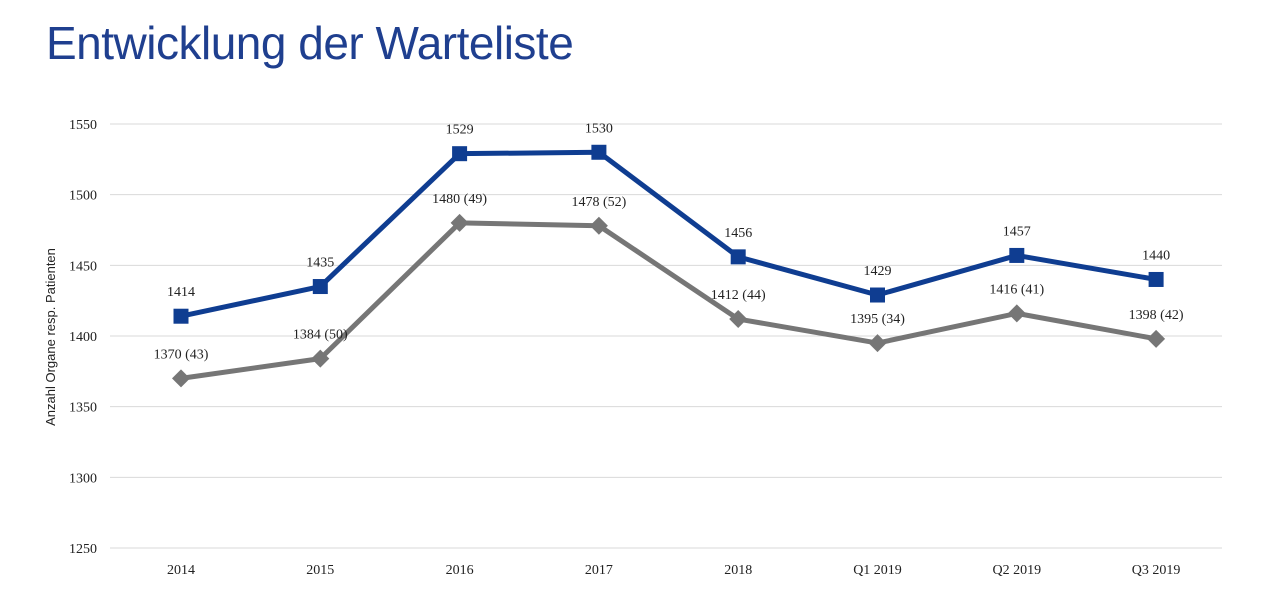  What do you see at coordinates (1016, 570) in the screenshot?
I see `x-tick-label: Q2 2019` at bounding box center [1016, 570].